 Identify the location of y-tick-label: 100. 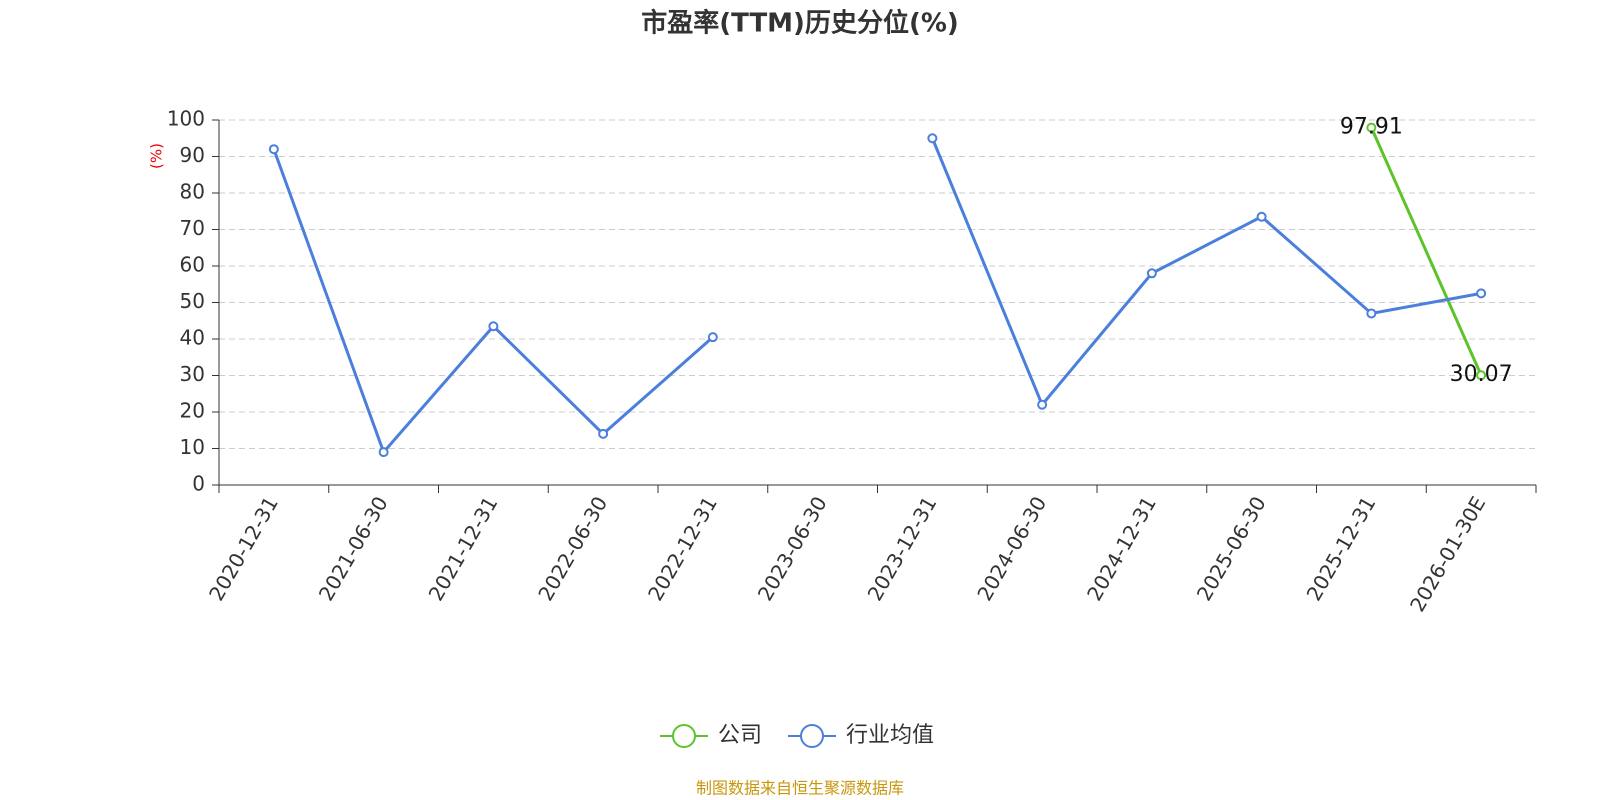
(186, 119).